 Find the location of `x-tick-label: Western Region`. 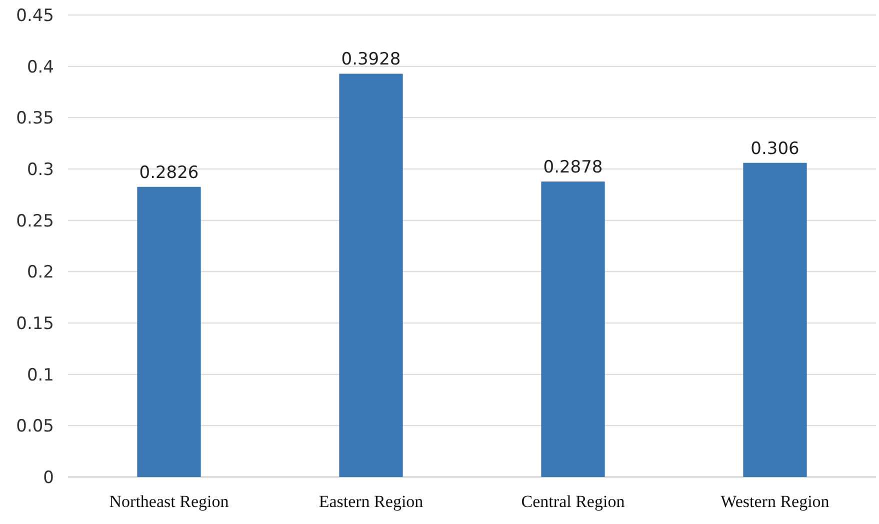

x-tick-label: Western Region is located at coordinates (775, 501).